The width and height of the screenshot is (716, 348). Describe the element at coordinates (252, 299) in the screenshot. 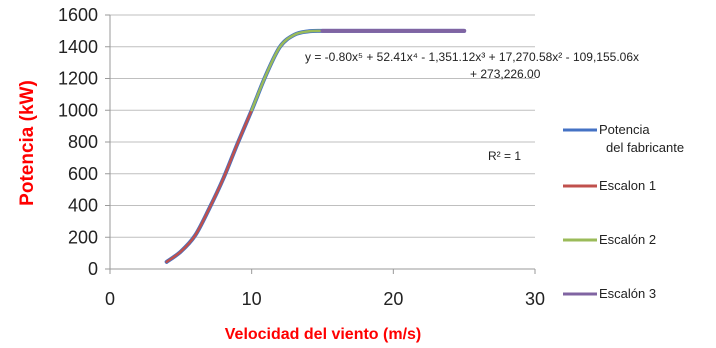

I see `x-tick-label: 10` at that location.